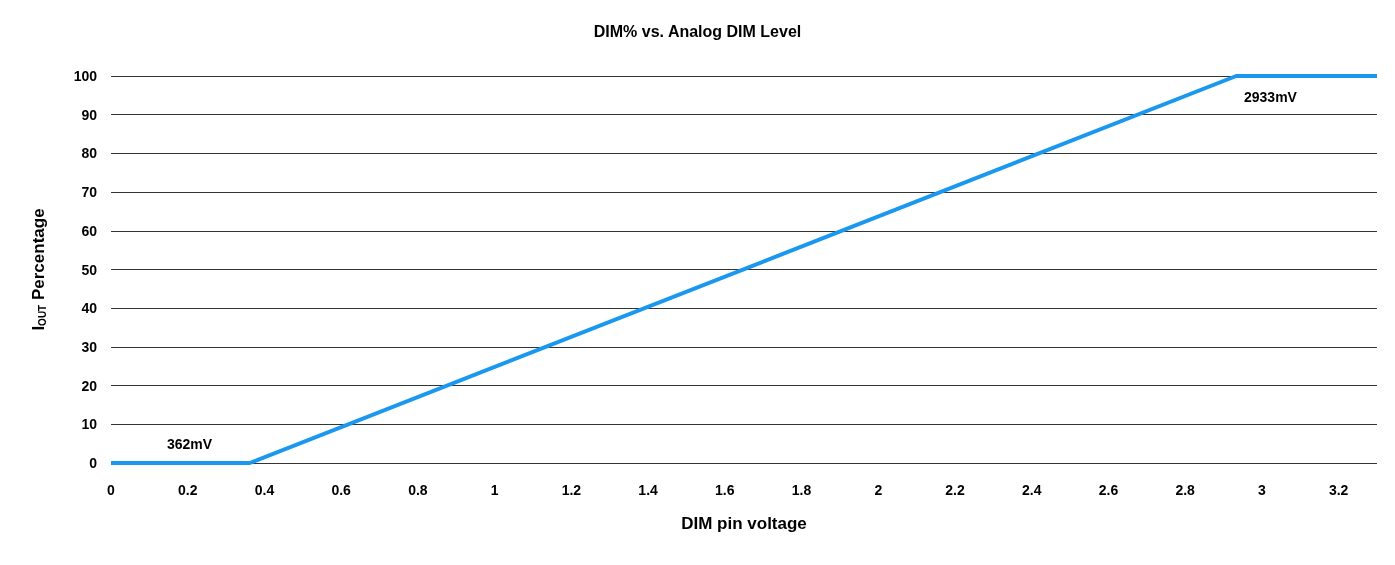  What do you see at coordinates (89, 308) in the screenshot?
I see `y-tick-label: 40` at bounding box center [89, 308].